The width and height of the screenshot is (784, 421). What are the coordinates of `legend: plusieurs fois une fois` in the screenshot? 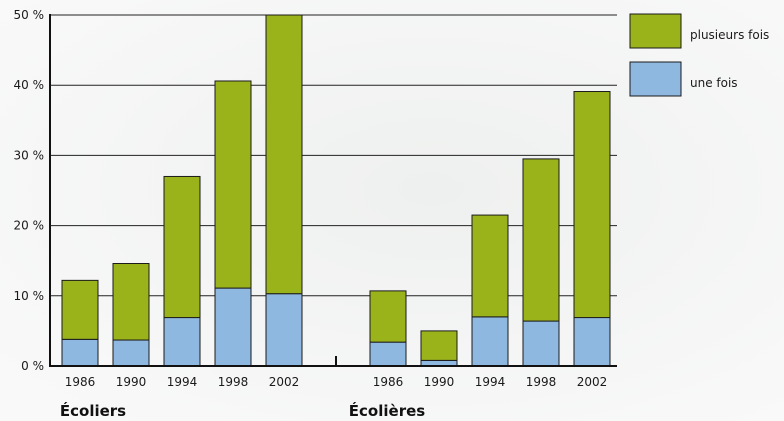 It's located at (699, 55).